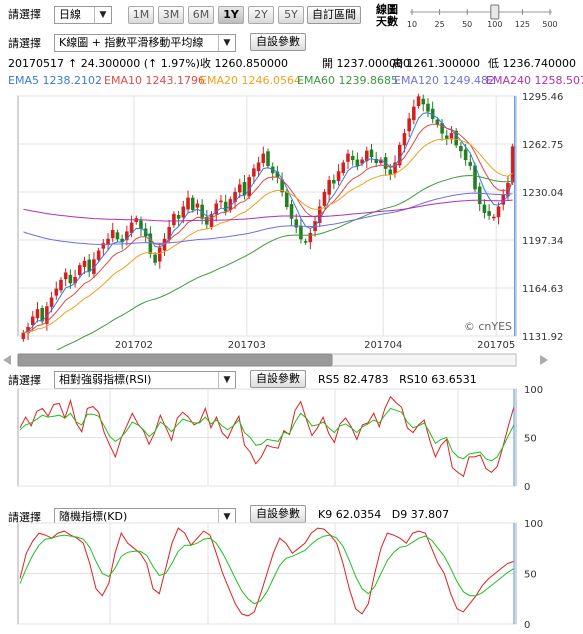  Describe the element at coordinates (201, 15) in the screenshot. I see `range-button-6m: 6M` at that location.